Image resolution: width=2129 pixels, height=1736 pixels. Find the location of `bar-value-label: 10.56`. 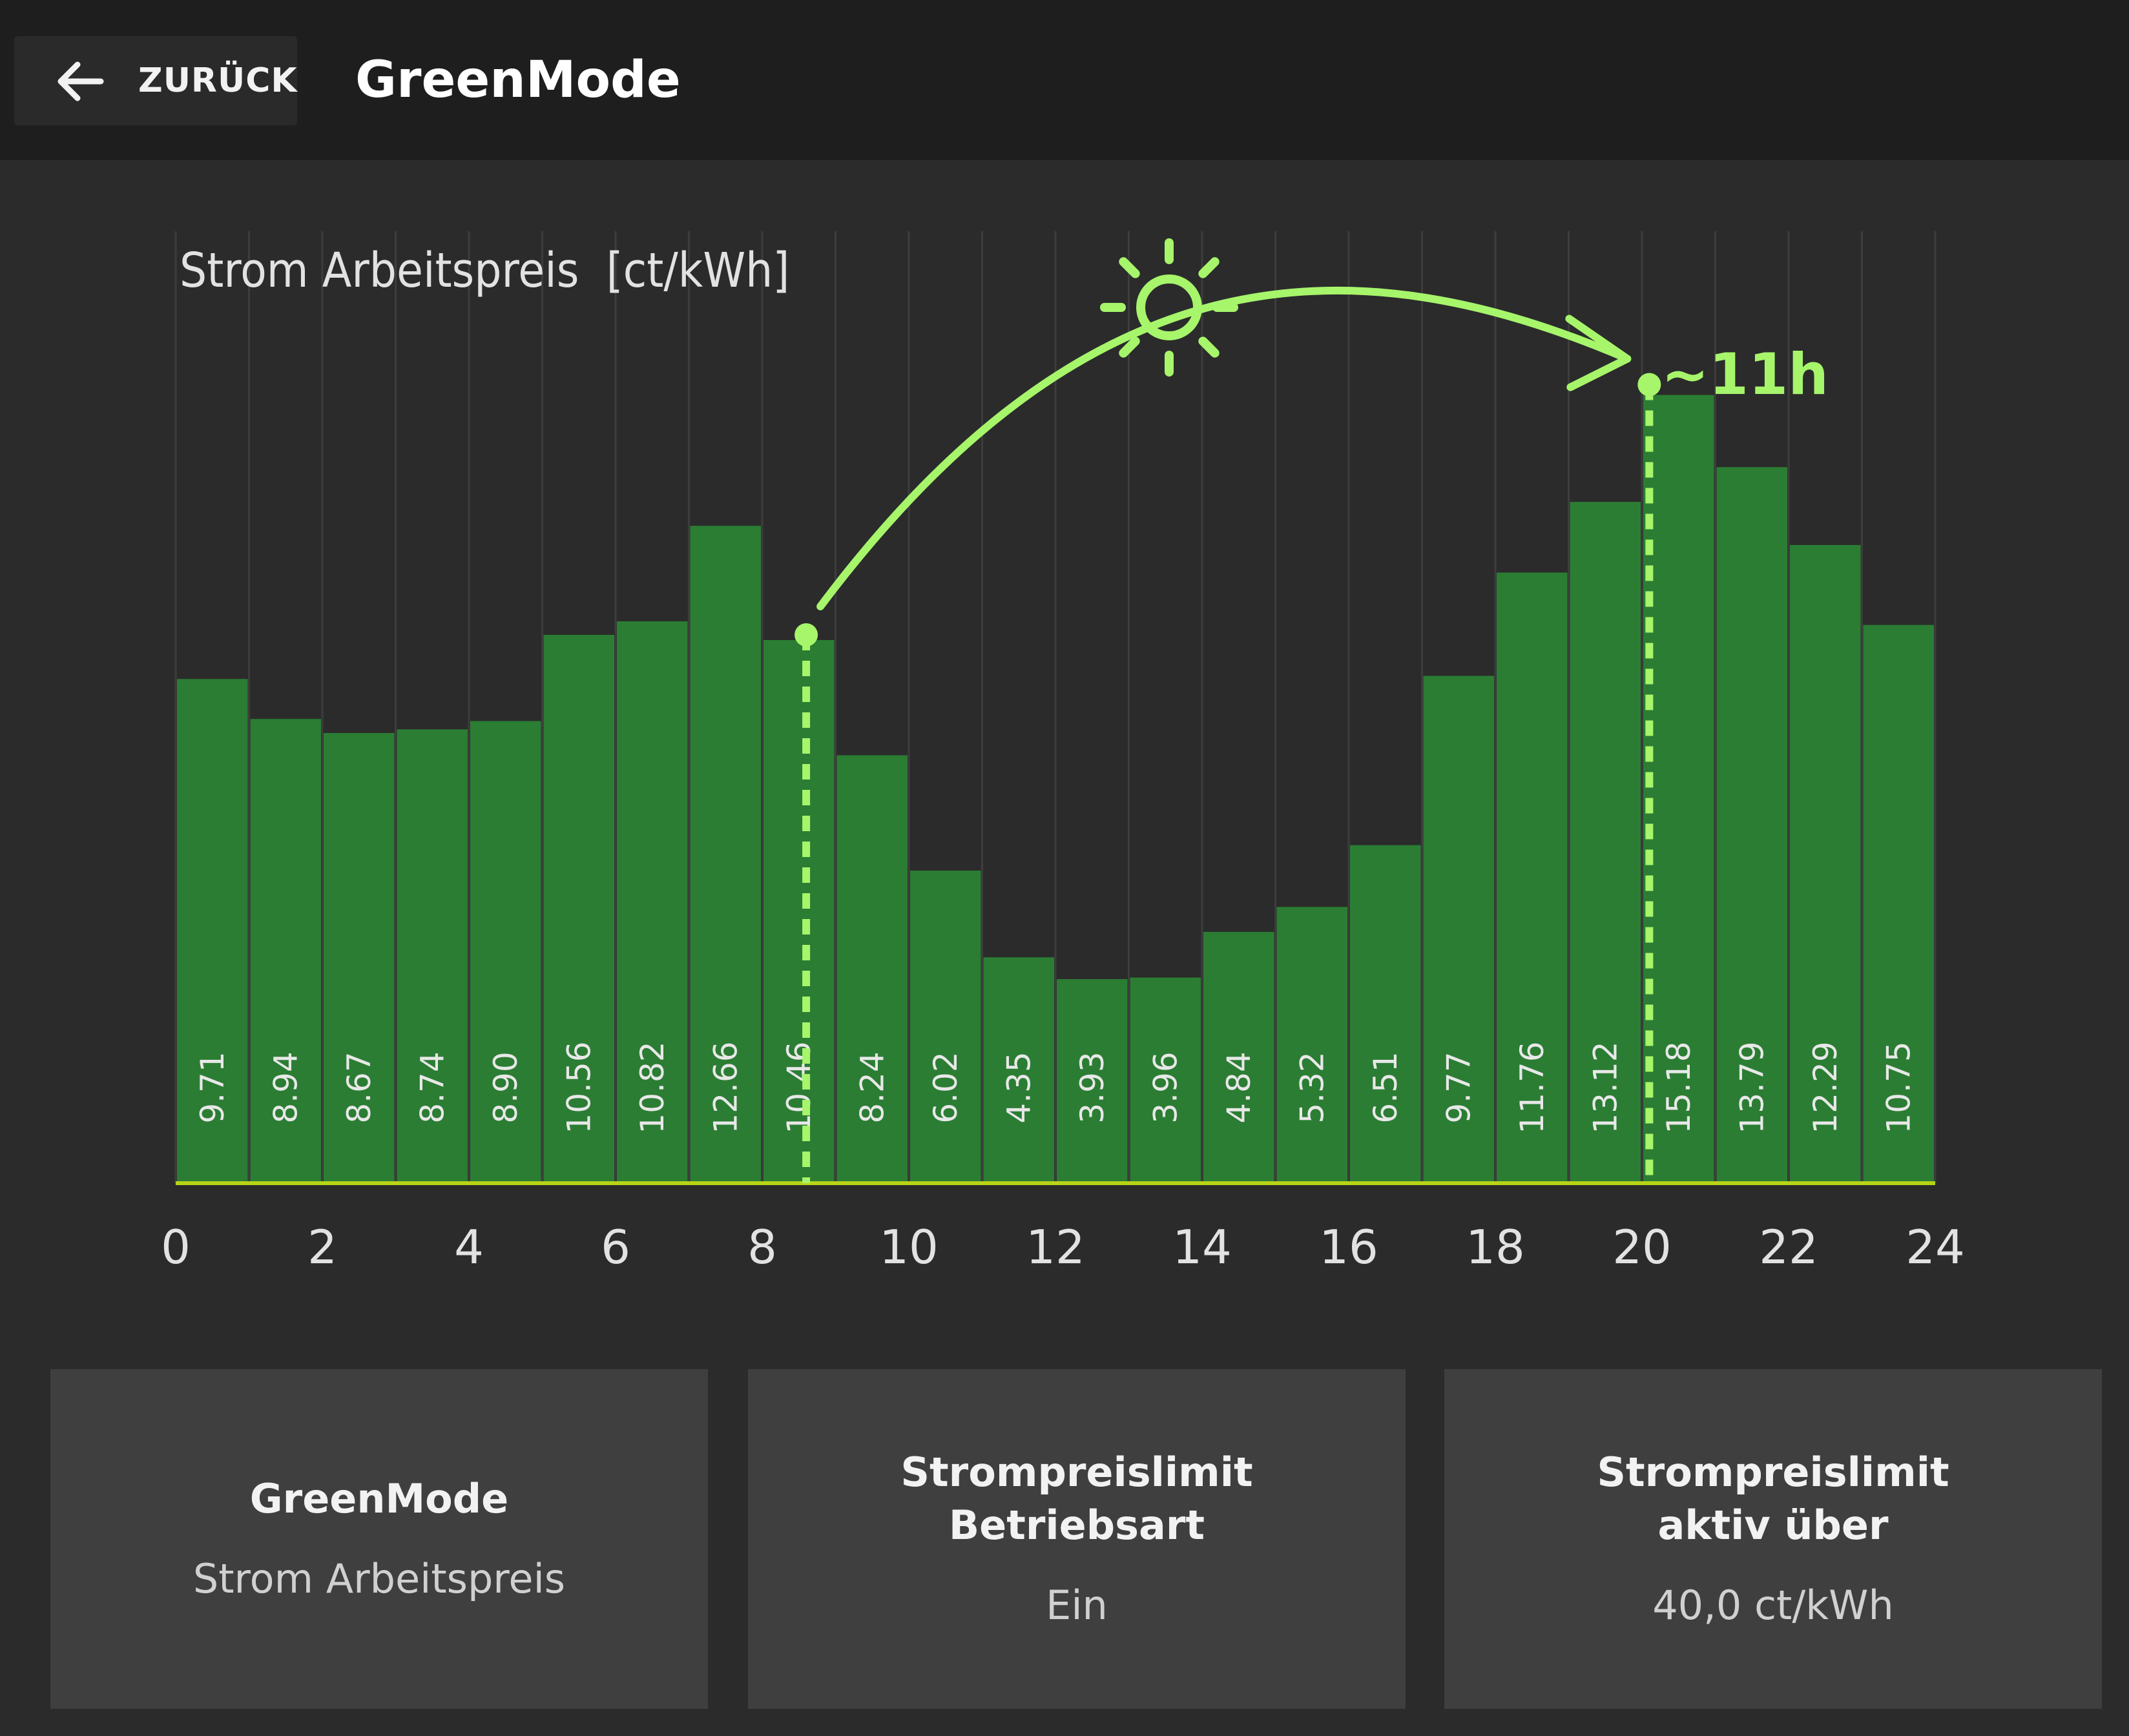

bar-value-label: 10.56 is located at coordinates (579, 1087).